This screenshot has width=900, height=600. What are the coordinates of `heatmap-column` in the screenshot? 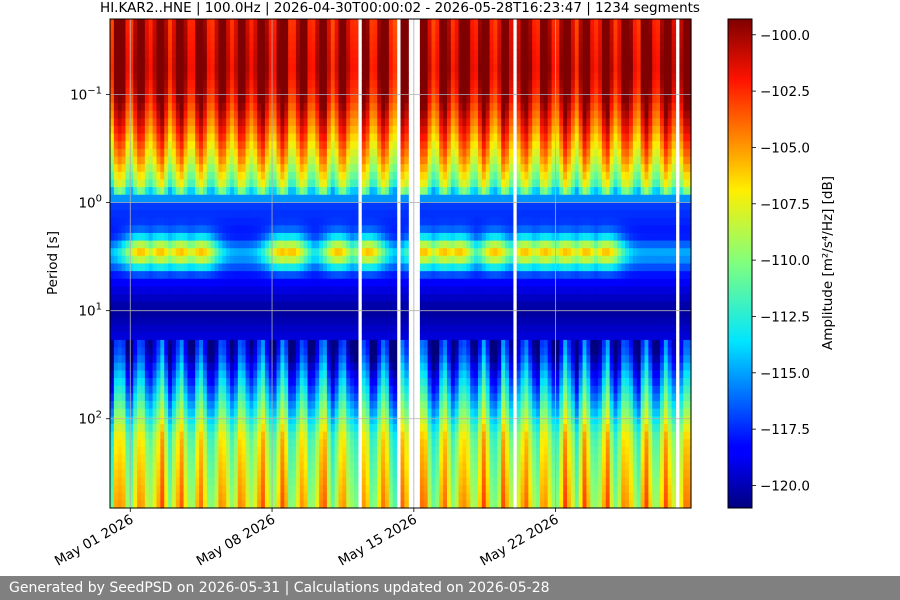 It's located at (422, 264).